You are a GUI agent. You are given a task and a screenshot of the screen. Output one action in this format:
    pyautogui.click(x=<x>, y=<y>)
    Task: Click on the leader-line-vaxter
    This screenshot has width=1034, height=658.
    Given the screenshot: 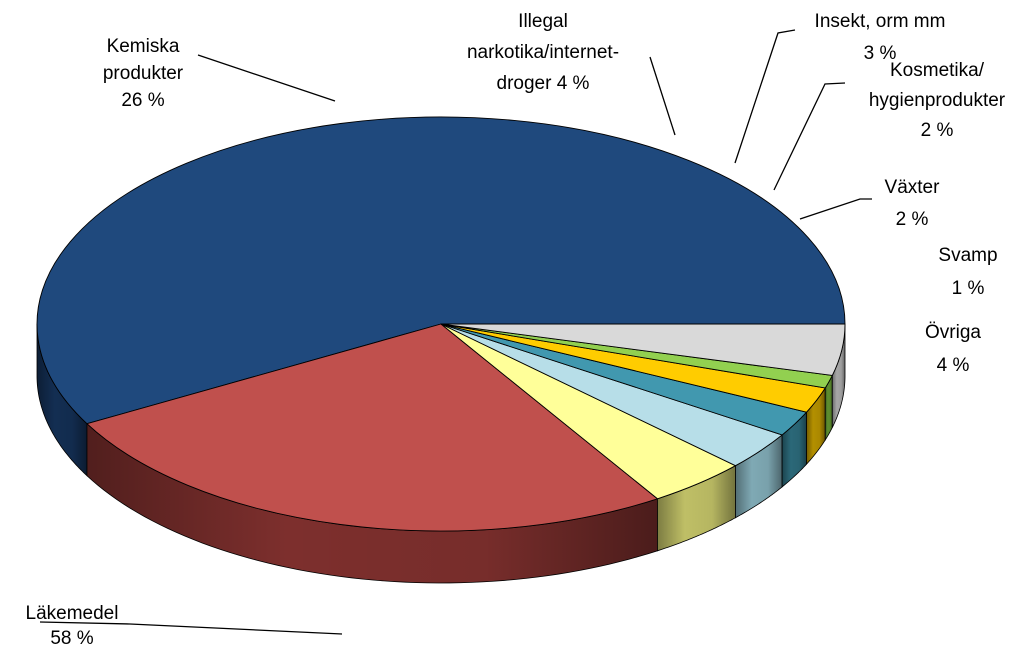 What is the action you would take?
    pyautogui.click(x=835, y=209)
    